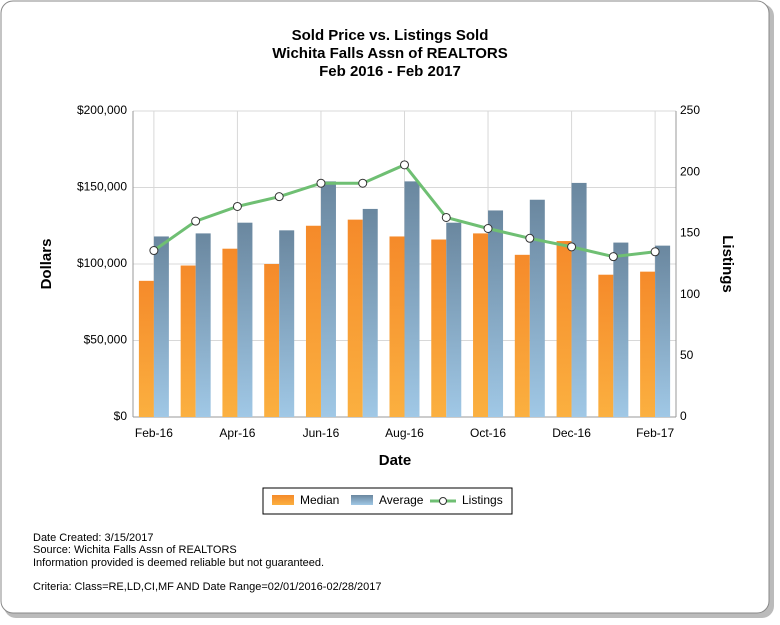  What do you see at coordinates (154, 433) in the screenshot?
I see `x-tick-label: Feb-16` at bounding box center [154, 433].